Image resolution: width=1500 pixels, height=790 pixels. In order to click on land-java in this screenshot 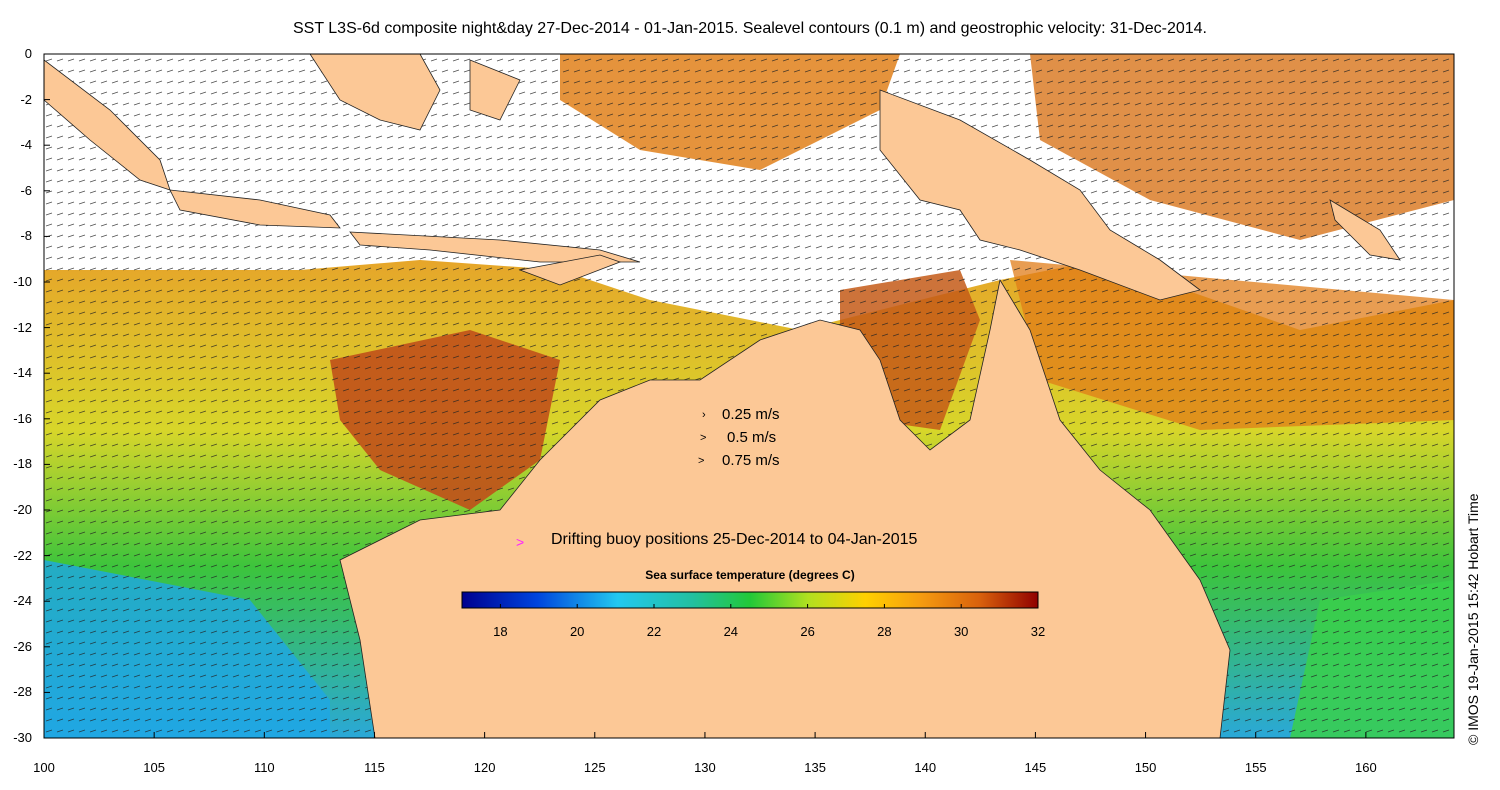, I will do `click(255, 209)`.